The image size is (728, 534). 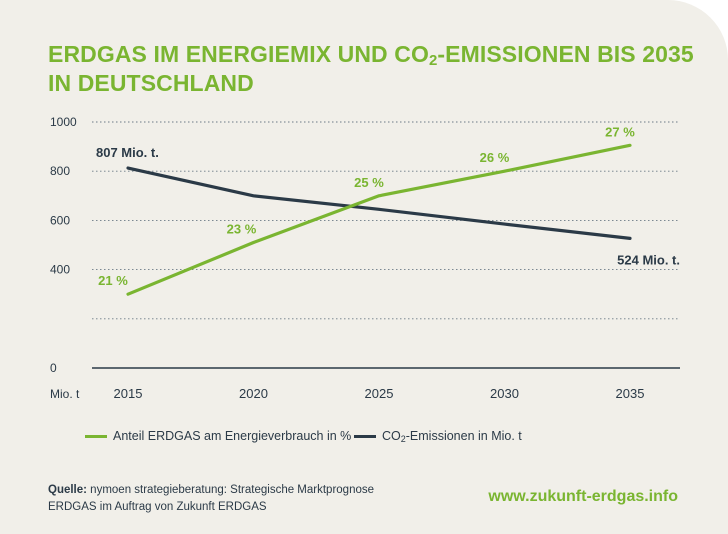 What do you see at coordinates (242, 229) in the screenshot?
I see `data-label-gas-share: 23 %` at bounding box center [242, 229].